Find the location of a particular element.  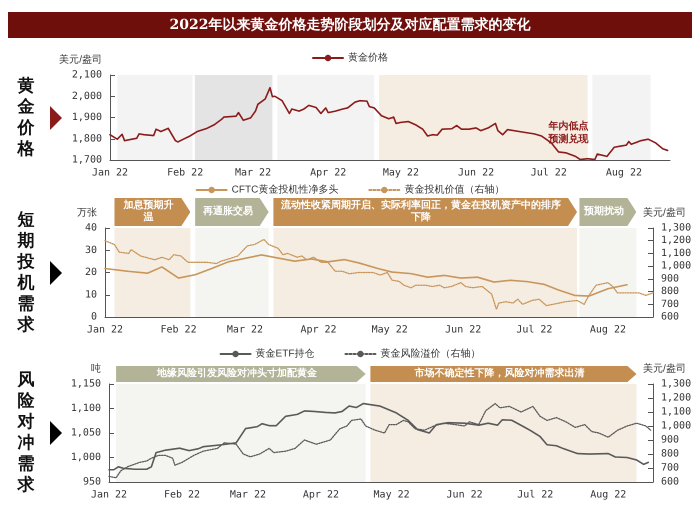

chart-title: 2022年以来黄金价格走势阶段划分及对应配置需求的变化 is located at coordinates (350, 25).